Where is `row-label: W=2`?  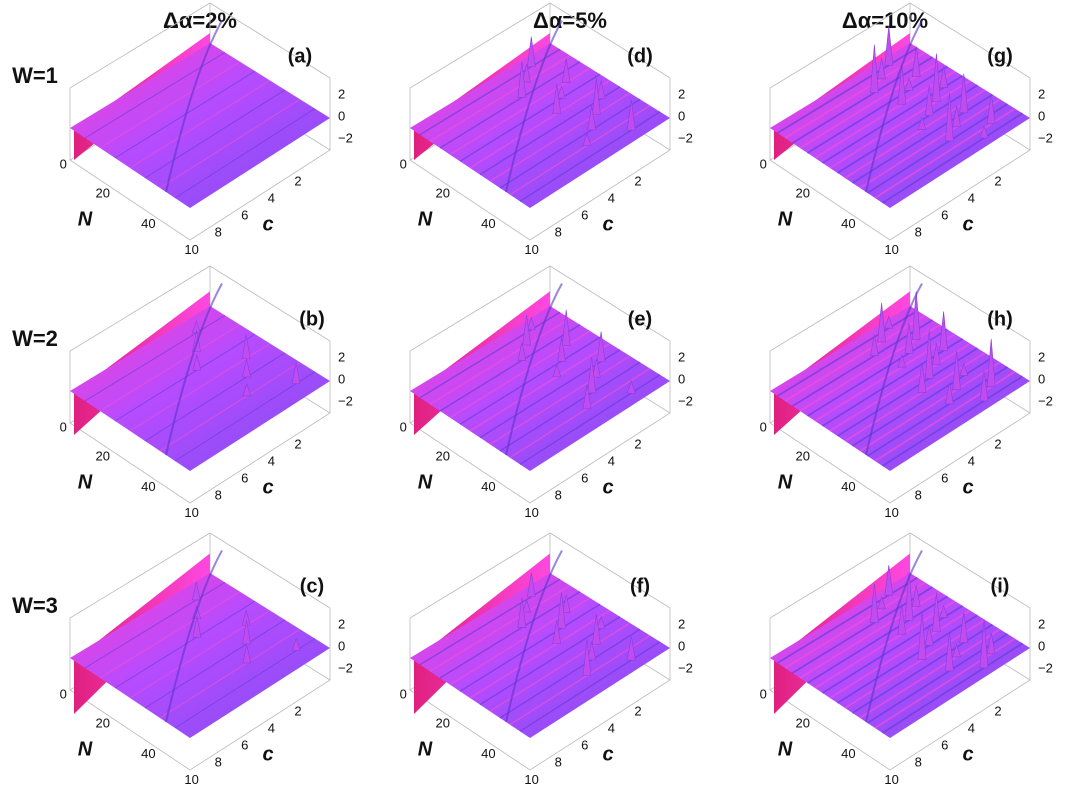 row-label: W=2 is located at coordinates (35, 338).